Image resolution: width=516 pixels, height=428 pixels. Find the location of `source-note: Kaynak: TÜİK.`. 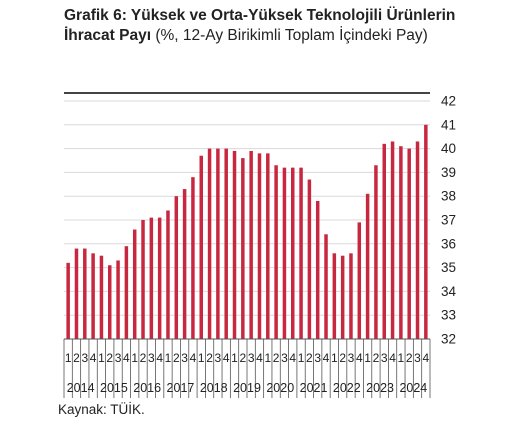

source-note: Kaynak: TÜİK. is located at coordinates (101, 409).